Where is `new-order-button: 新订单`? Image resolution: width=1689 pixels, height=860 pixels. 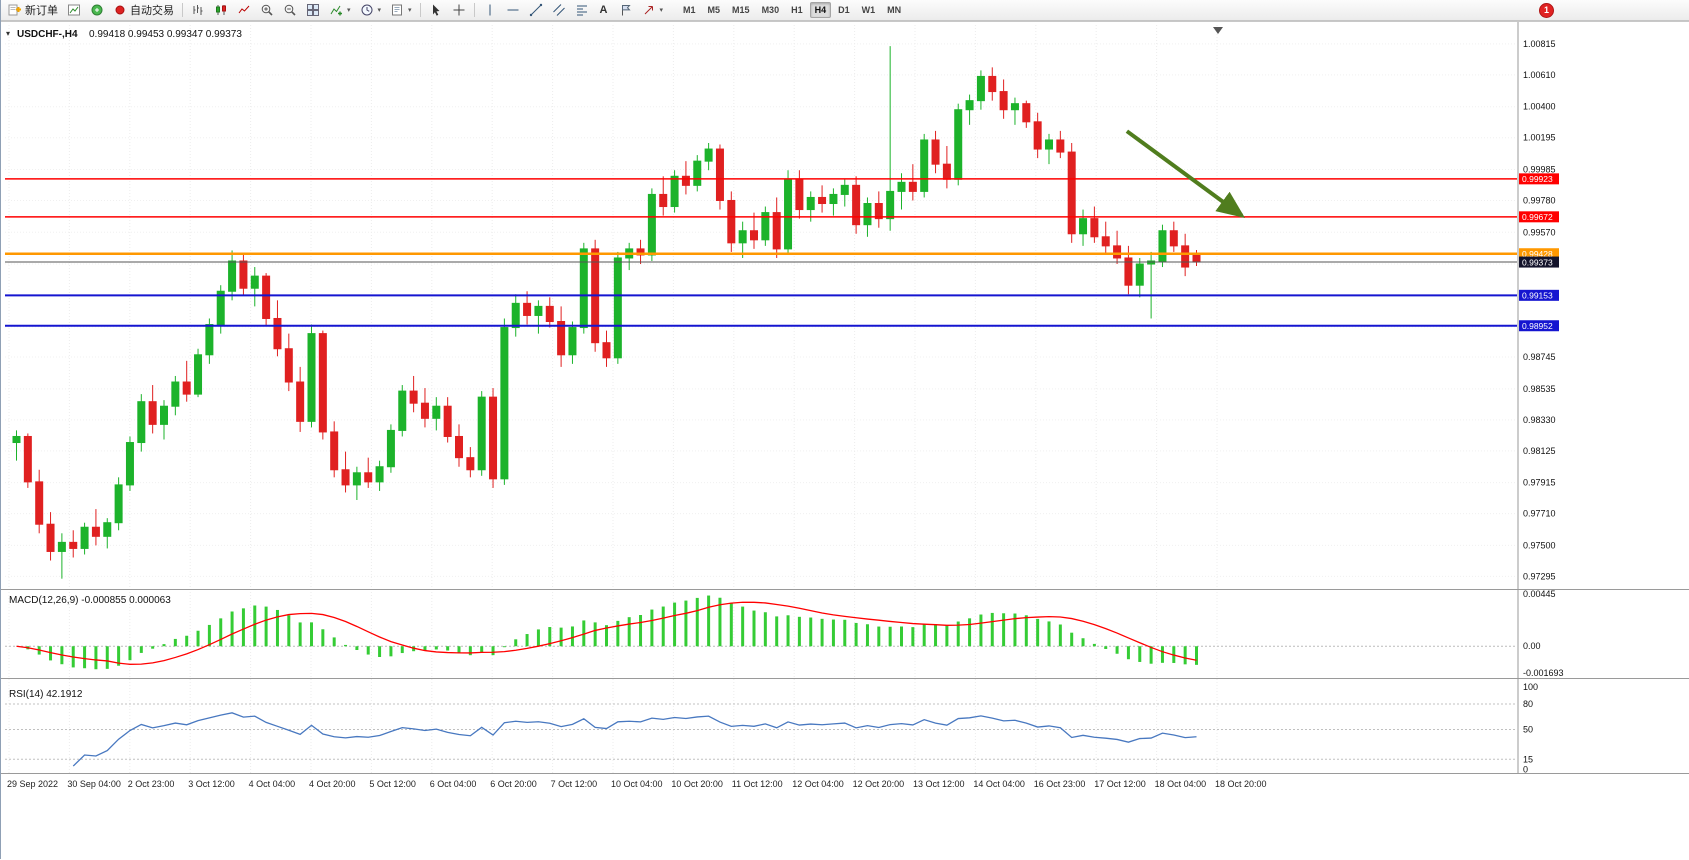
new-order-button: 新订单 is located at coordinates (33, 10).